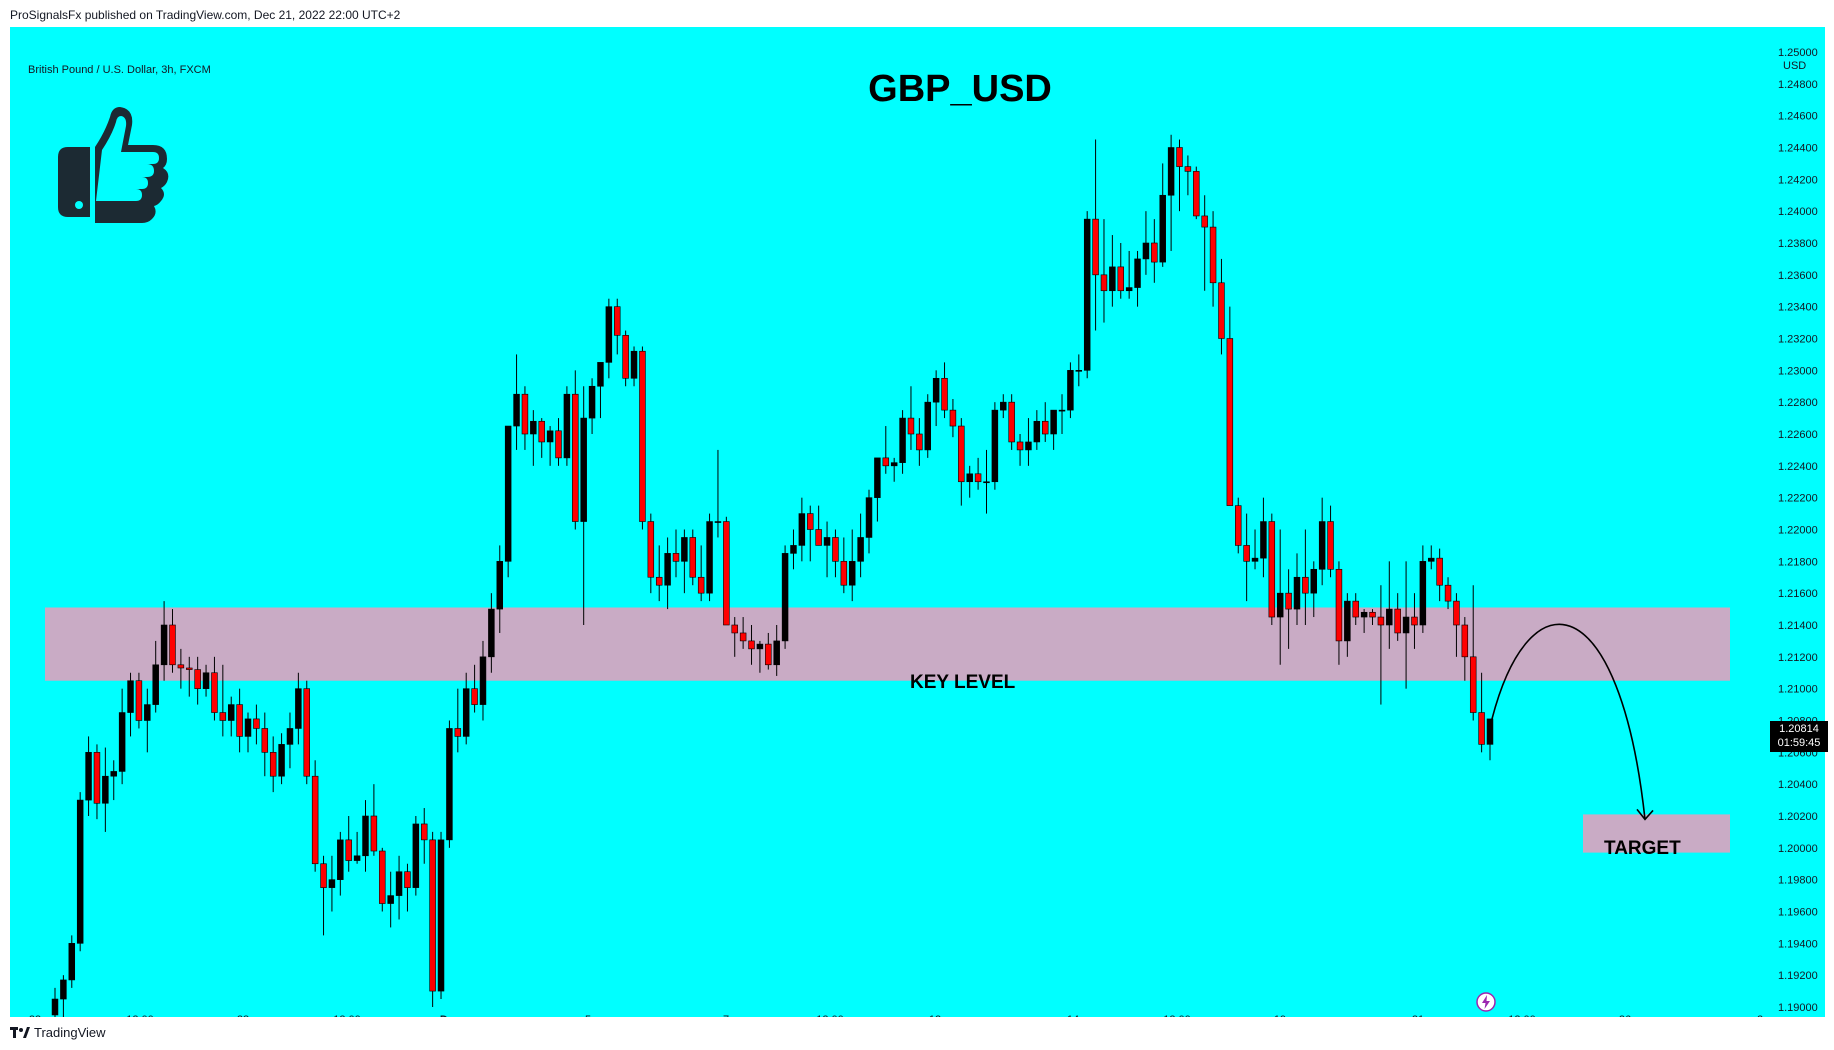 The height and width of the screenshot is (1050, 1834). What do you see at coordinates (70, 1032) in the screenshot?
I see `footer-brand: TradingView` at bounding box center [70, 1032].